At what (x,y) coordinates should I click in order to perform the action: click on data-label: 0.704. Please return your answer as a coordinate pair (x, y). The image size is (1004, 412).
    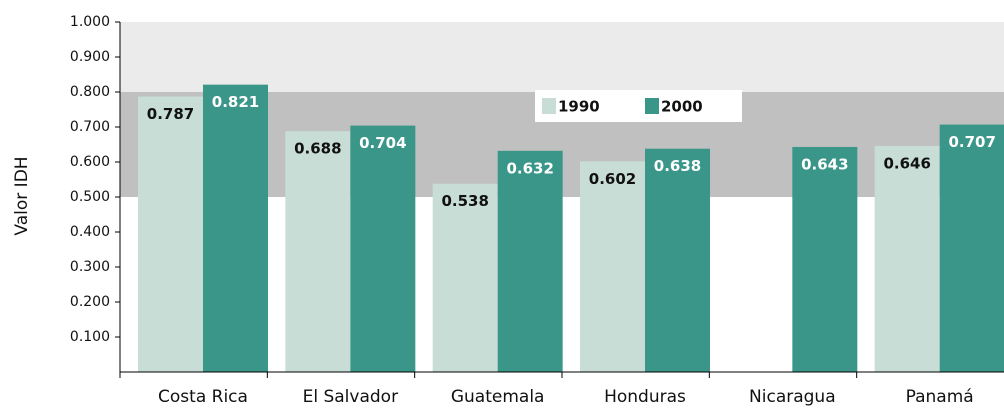
    Looking at the image, I should click on (382, 143).